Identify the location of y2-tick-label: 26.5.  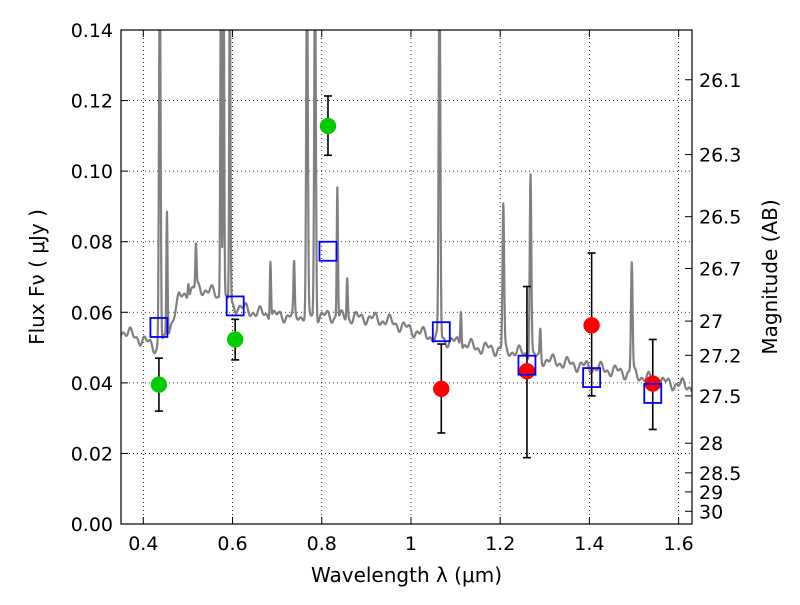
(720, 218).